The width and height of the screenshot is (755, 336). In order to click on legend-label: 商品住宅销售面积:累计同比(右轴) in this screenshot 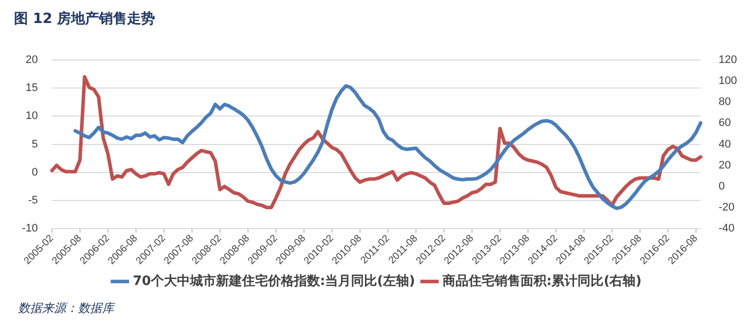, I will do `click(542, 280)`.